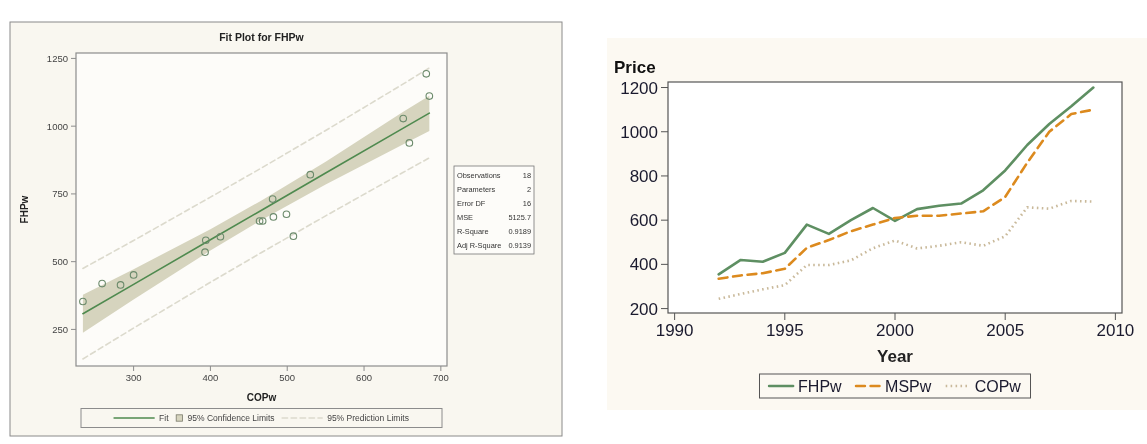 The height and width of the screenshot is (444, 1147). I want to click on x-tick-label: 1995, so click(784, 330).